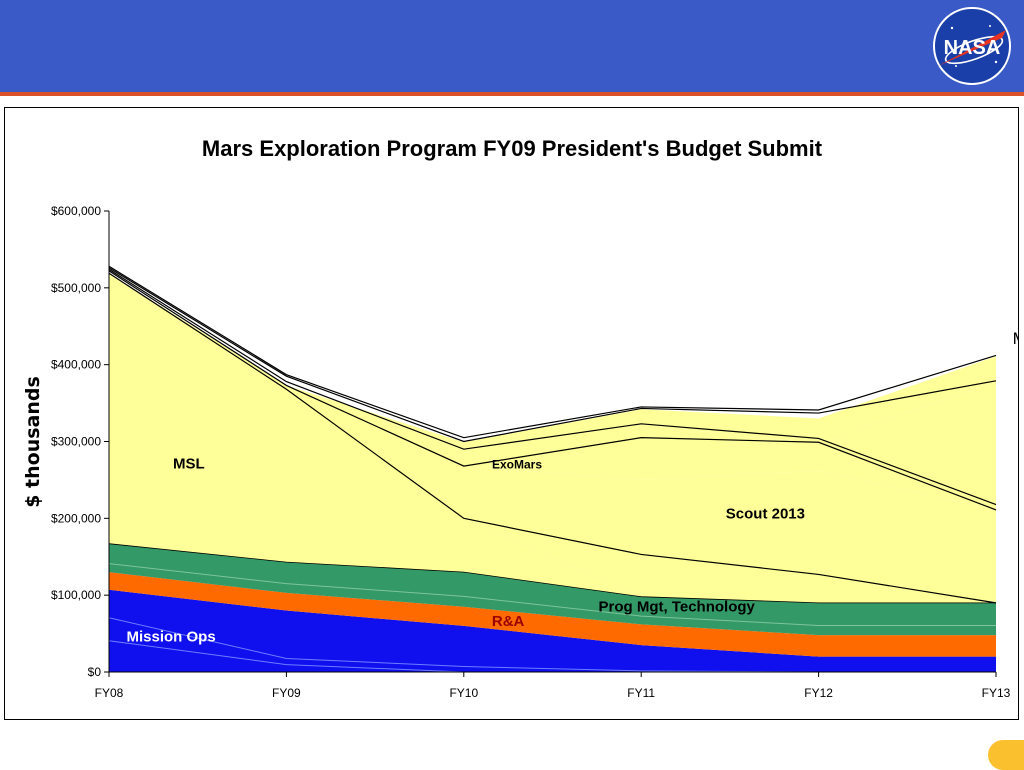 This screenshot has width=1024, height=770. I want to click on x-tick-label: FY12, so click(818, 693).